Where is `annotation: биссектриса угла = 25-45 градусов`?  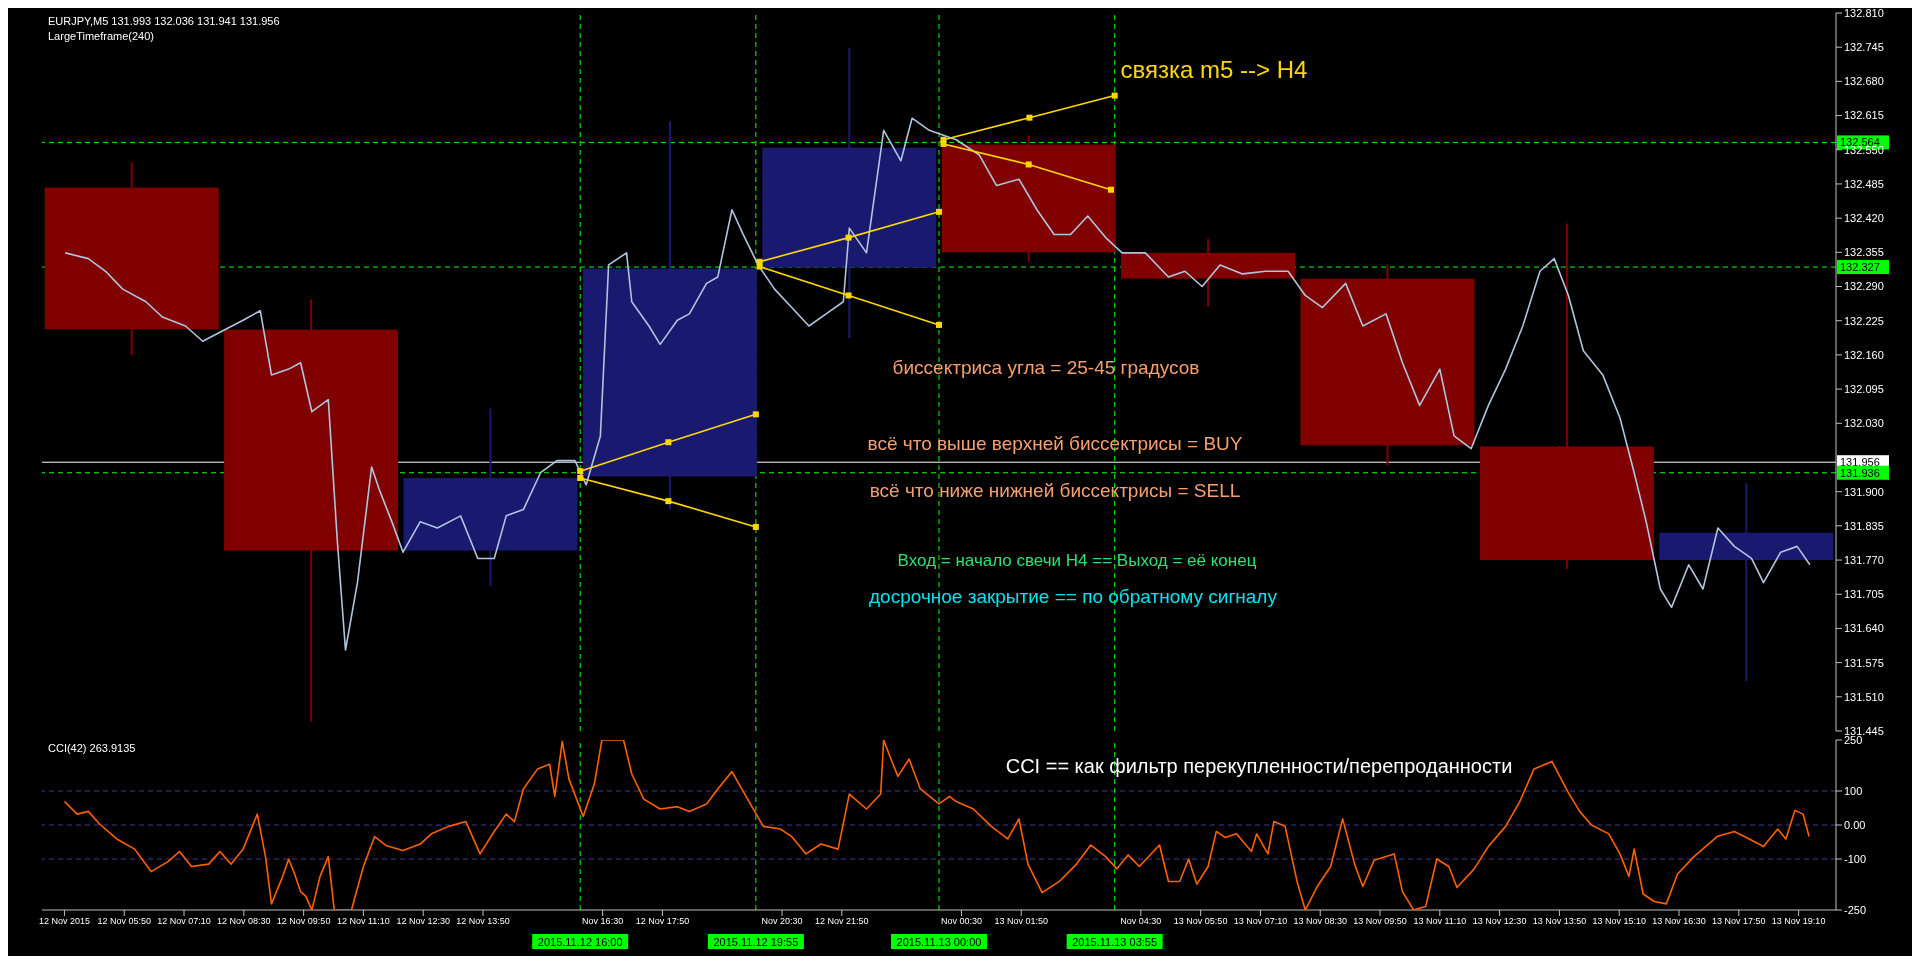
annotation: биссектриса угла = 25-45 градусов is located at coordinates (1046, 368).